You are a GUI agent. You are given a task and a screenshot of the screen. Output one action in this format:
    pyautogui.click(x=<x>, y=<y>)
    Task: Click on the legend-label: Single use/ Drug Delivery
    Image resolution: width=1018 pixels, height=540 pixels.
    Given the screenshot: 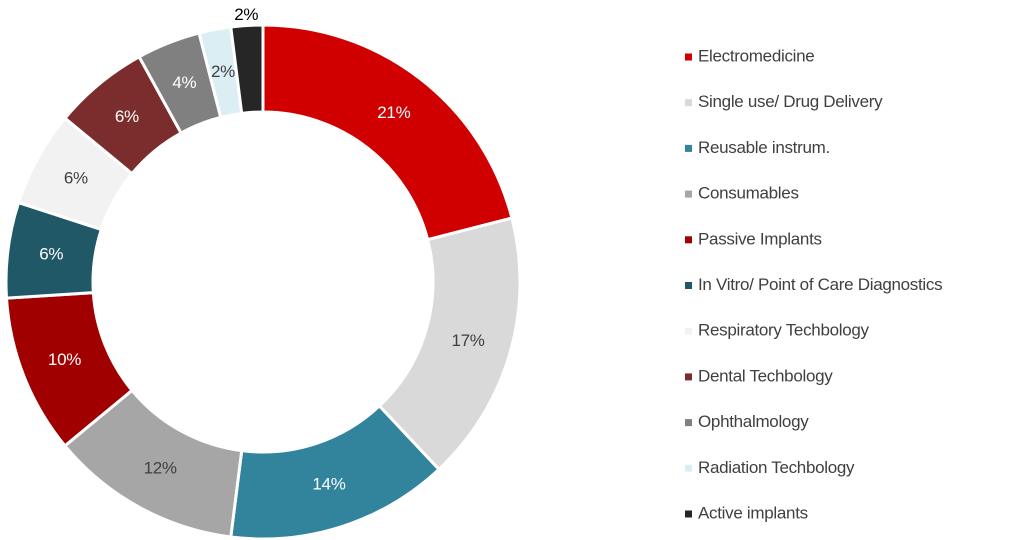 What is the action you would take?
    pyautogui.click(x=790, y=101)
    